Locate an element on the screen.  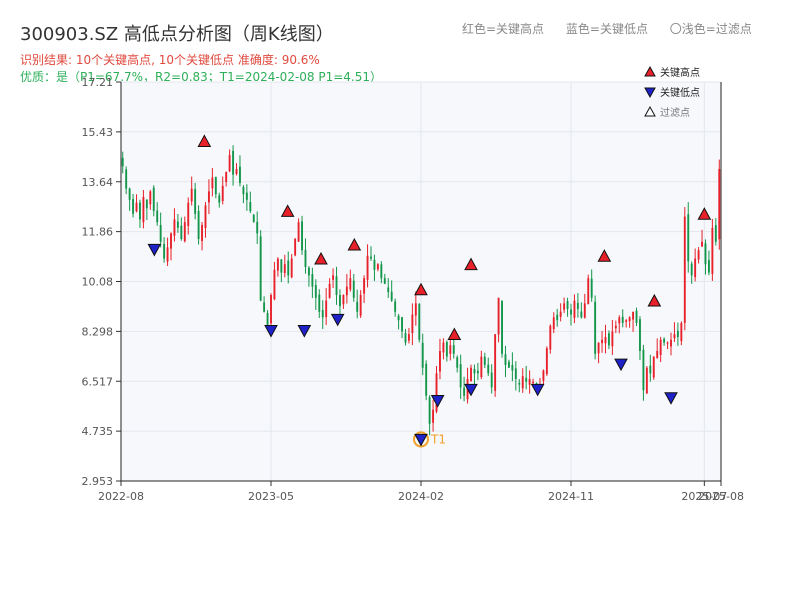
legend-filtered-label: 过滤点 is located at coordinates (675, 112).